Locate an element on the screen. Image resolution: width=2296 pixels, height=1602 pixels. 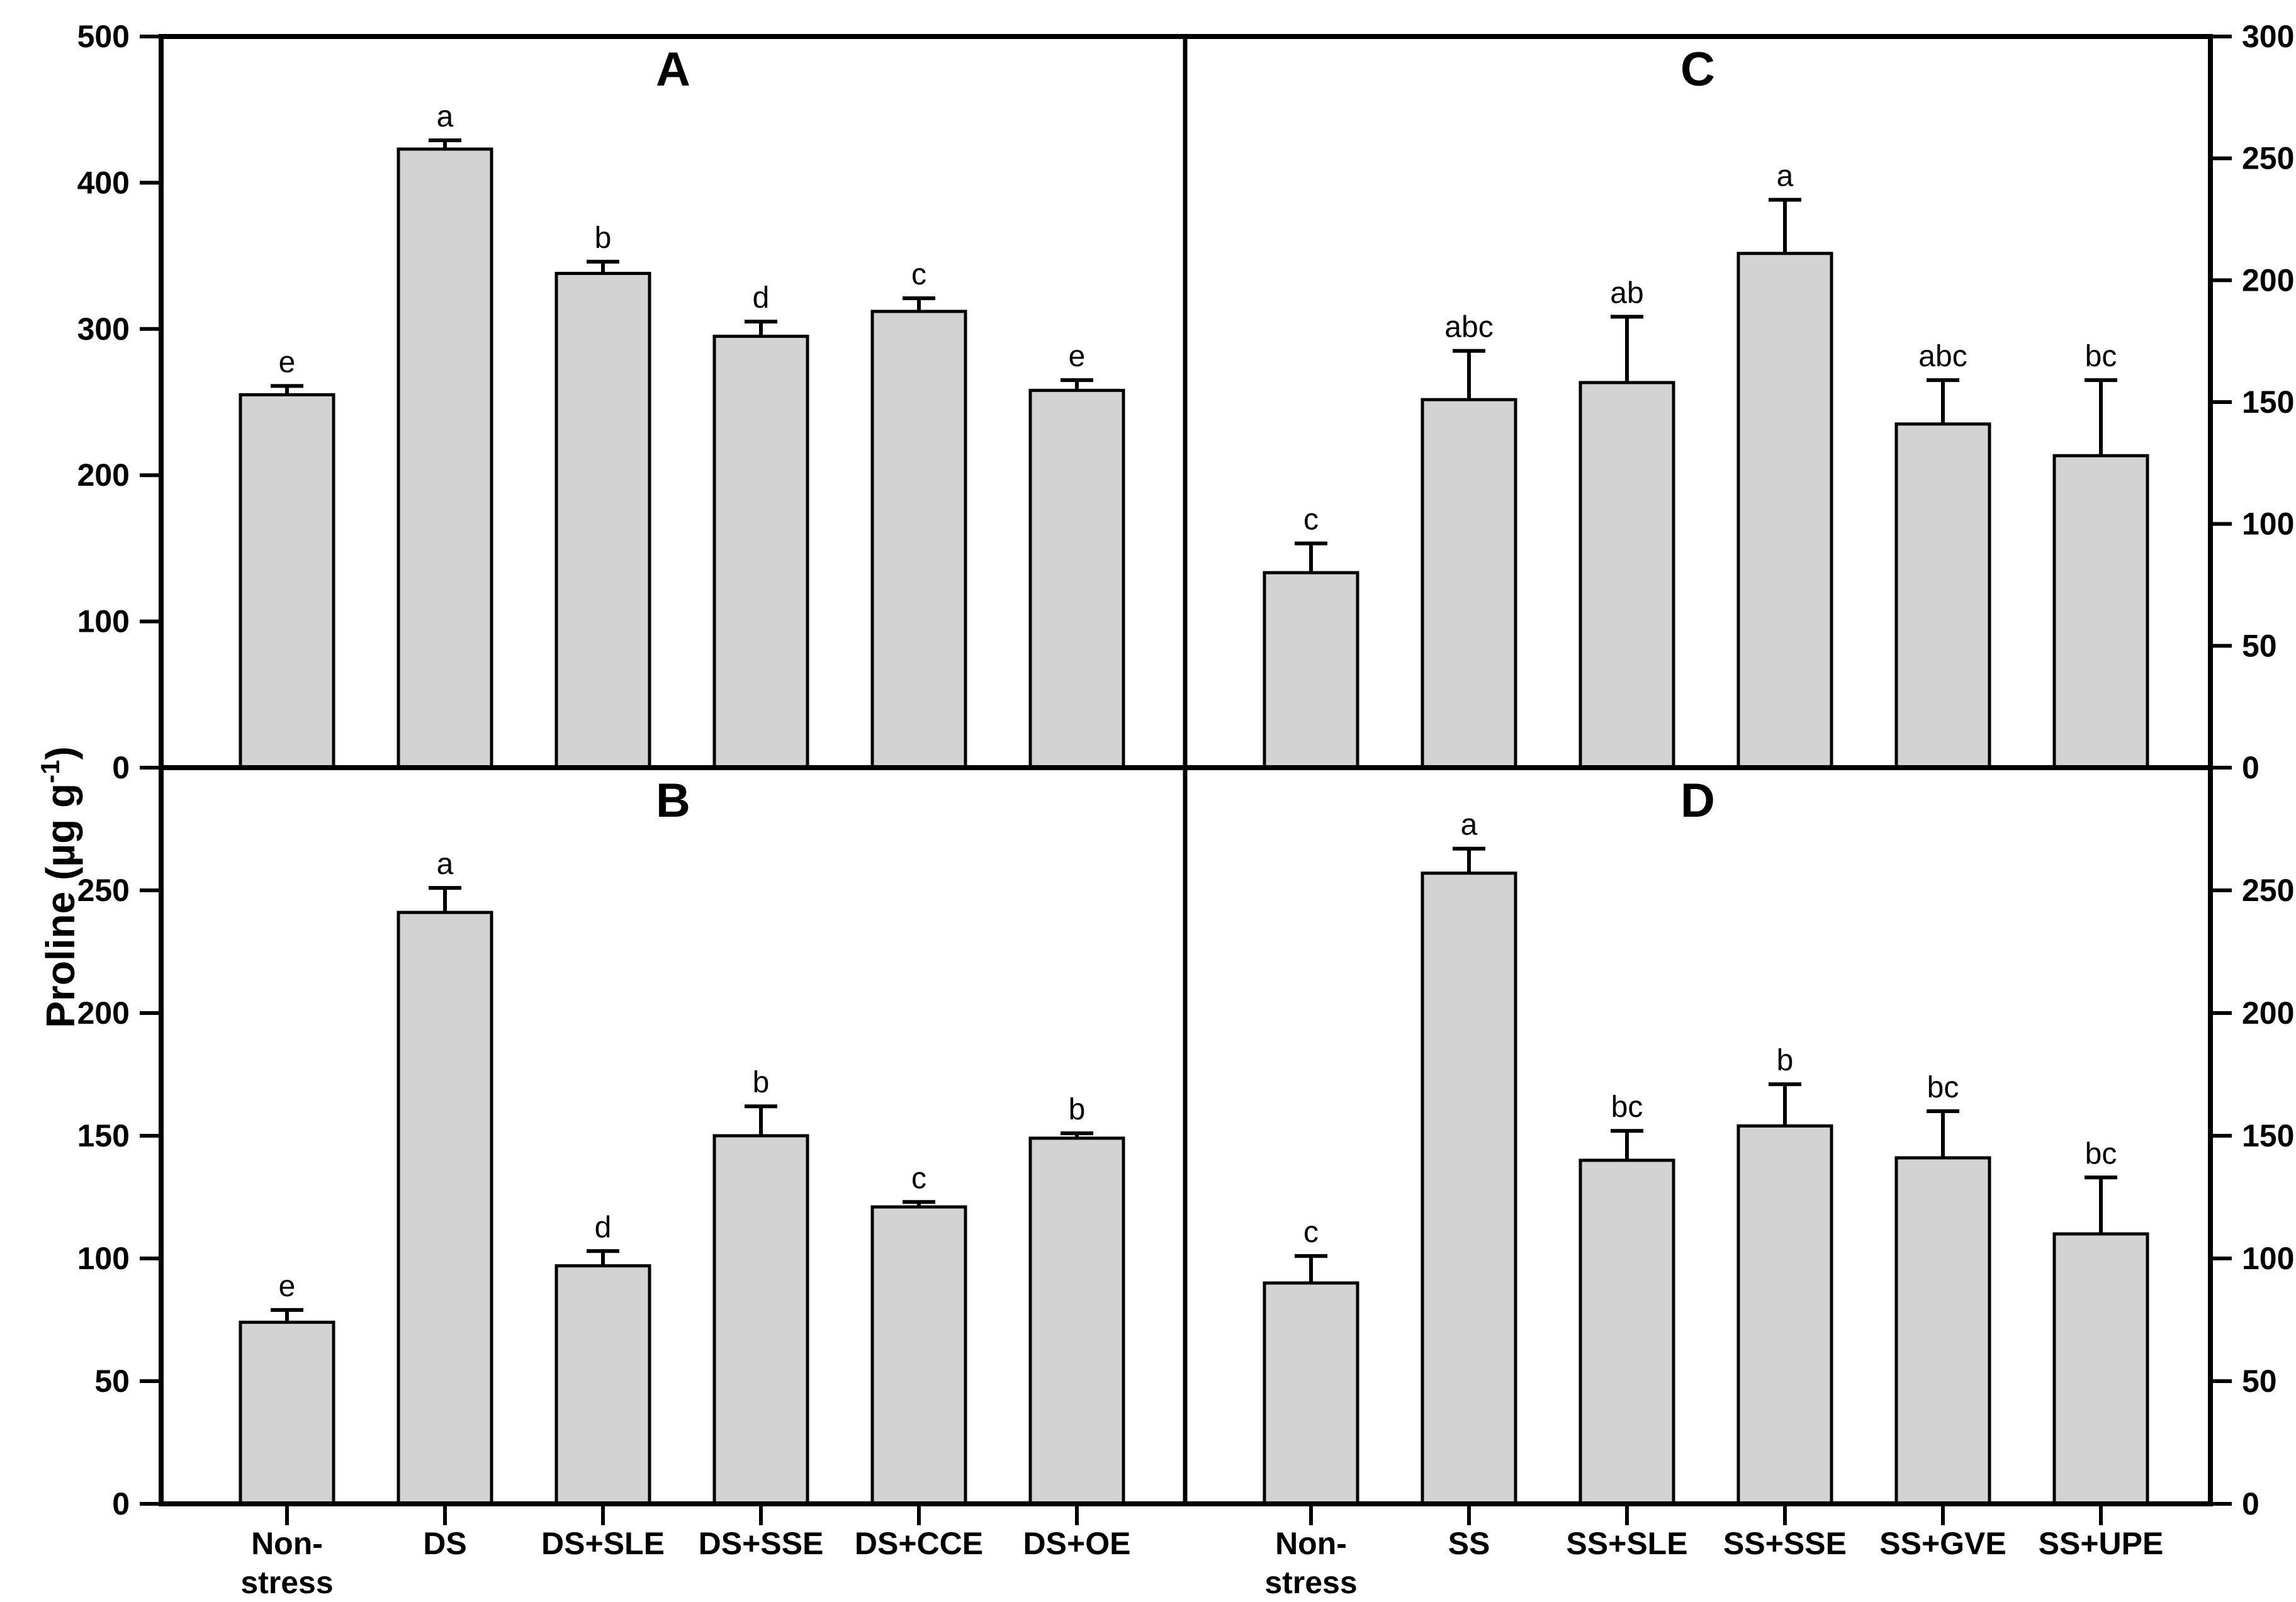
bar-C-SS+SLE is located at coordinates (1626, 575).